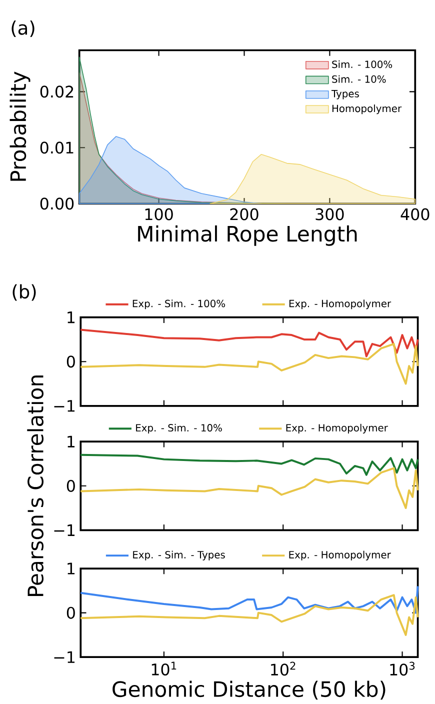  Describe the element at coordinates (283, 669) in the screenshot. I see `x-tick-label: 10$^{2}$` at that location.